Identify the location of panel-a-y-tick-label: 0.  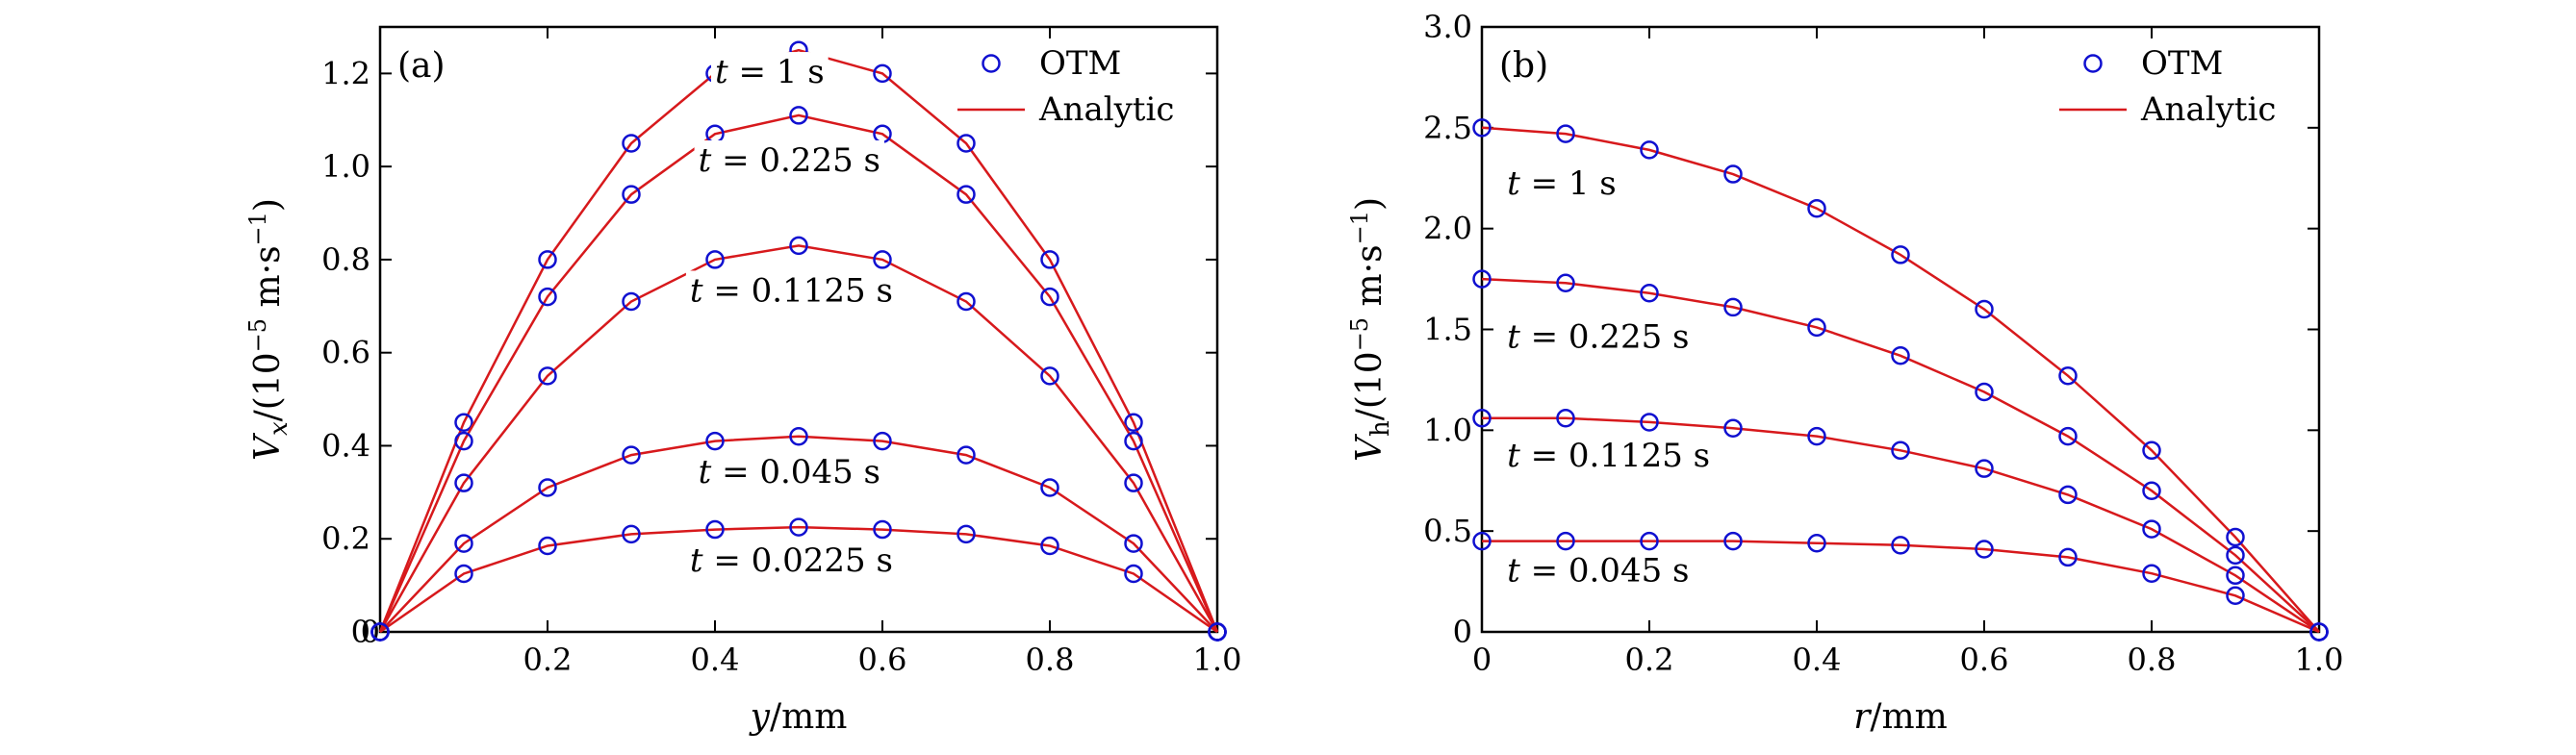
(360, 632).